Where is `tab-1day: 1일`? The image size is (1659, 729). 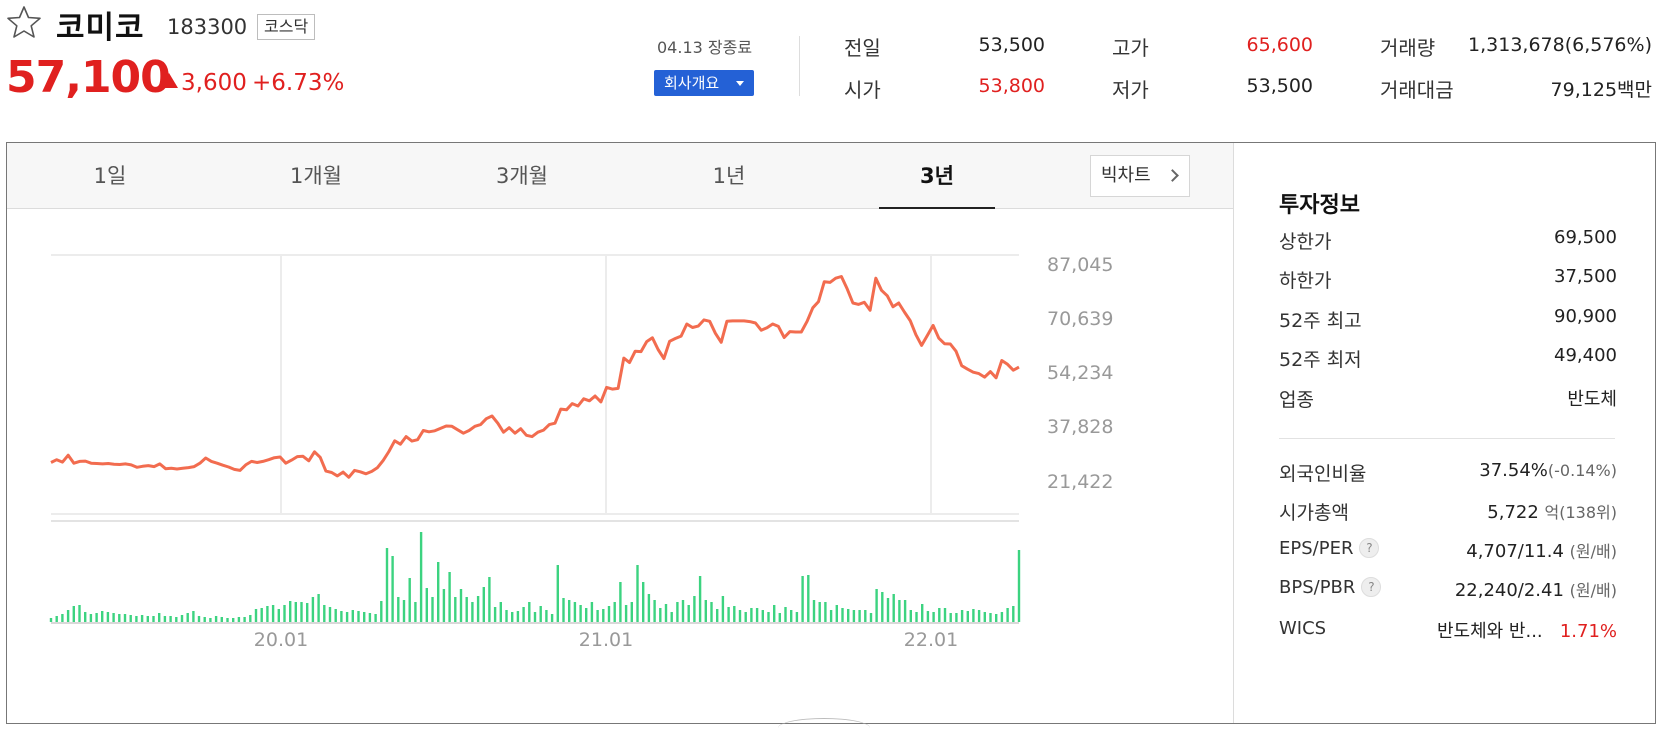 tab-1day: 1일 is located at coordinates (110, 176).